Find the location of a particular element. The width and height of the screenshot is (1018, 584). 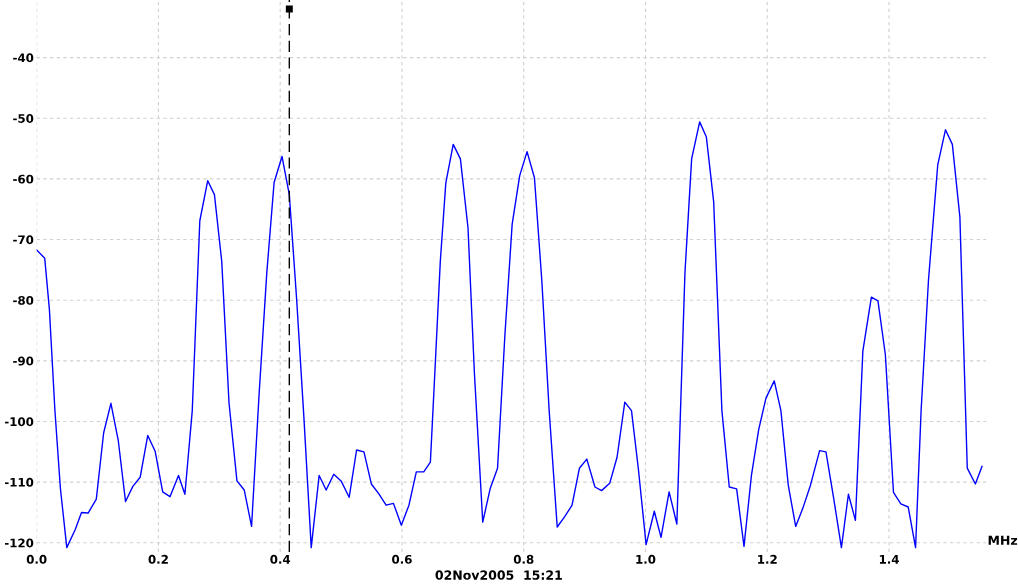

y-tick-label: -50 is located at coordinates (23, 118).